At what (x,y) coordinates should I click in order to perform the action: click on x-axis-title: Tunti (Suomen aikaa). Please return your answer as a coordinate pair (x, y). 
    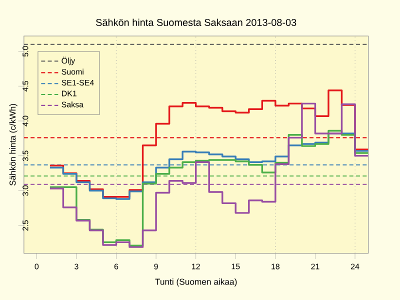
    Looking at the image, I should click on (196, 282).